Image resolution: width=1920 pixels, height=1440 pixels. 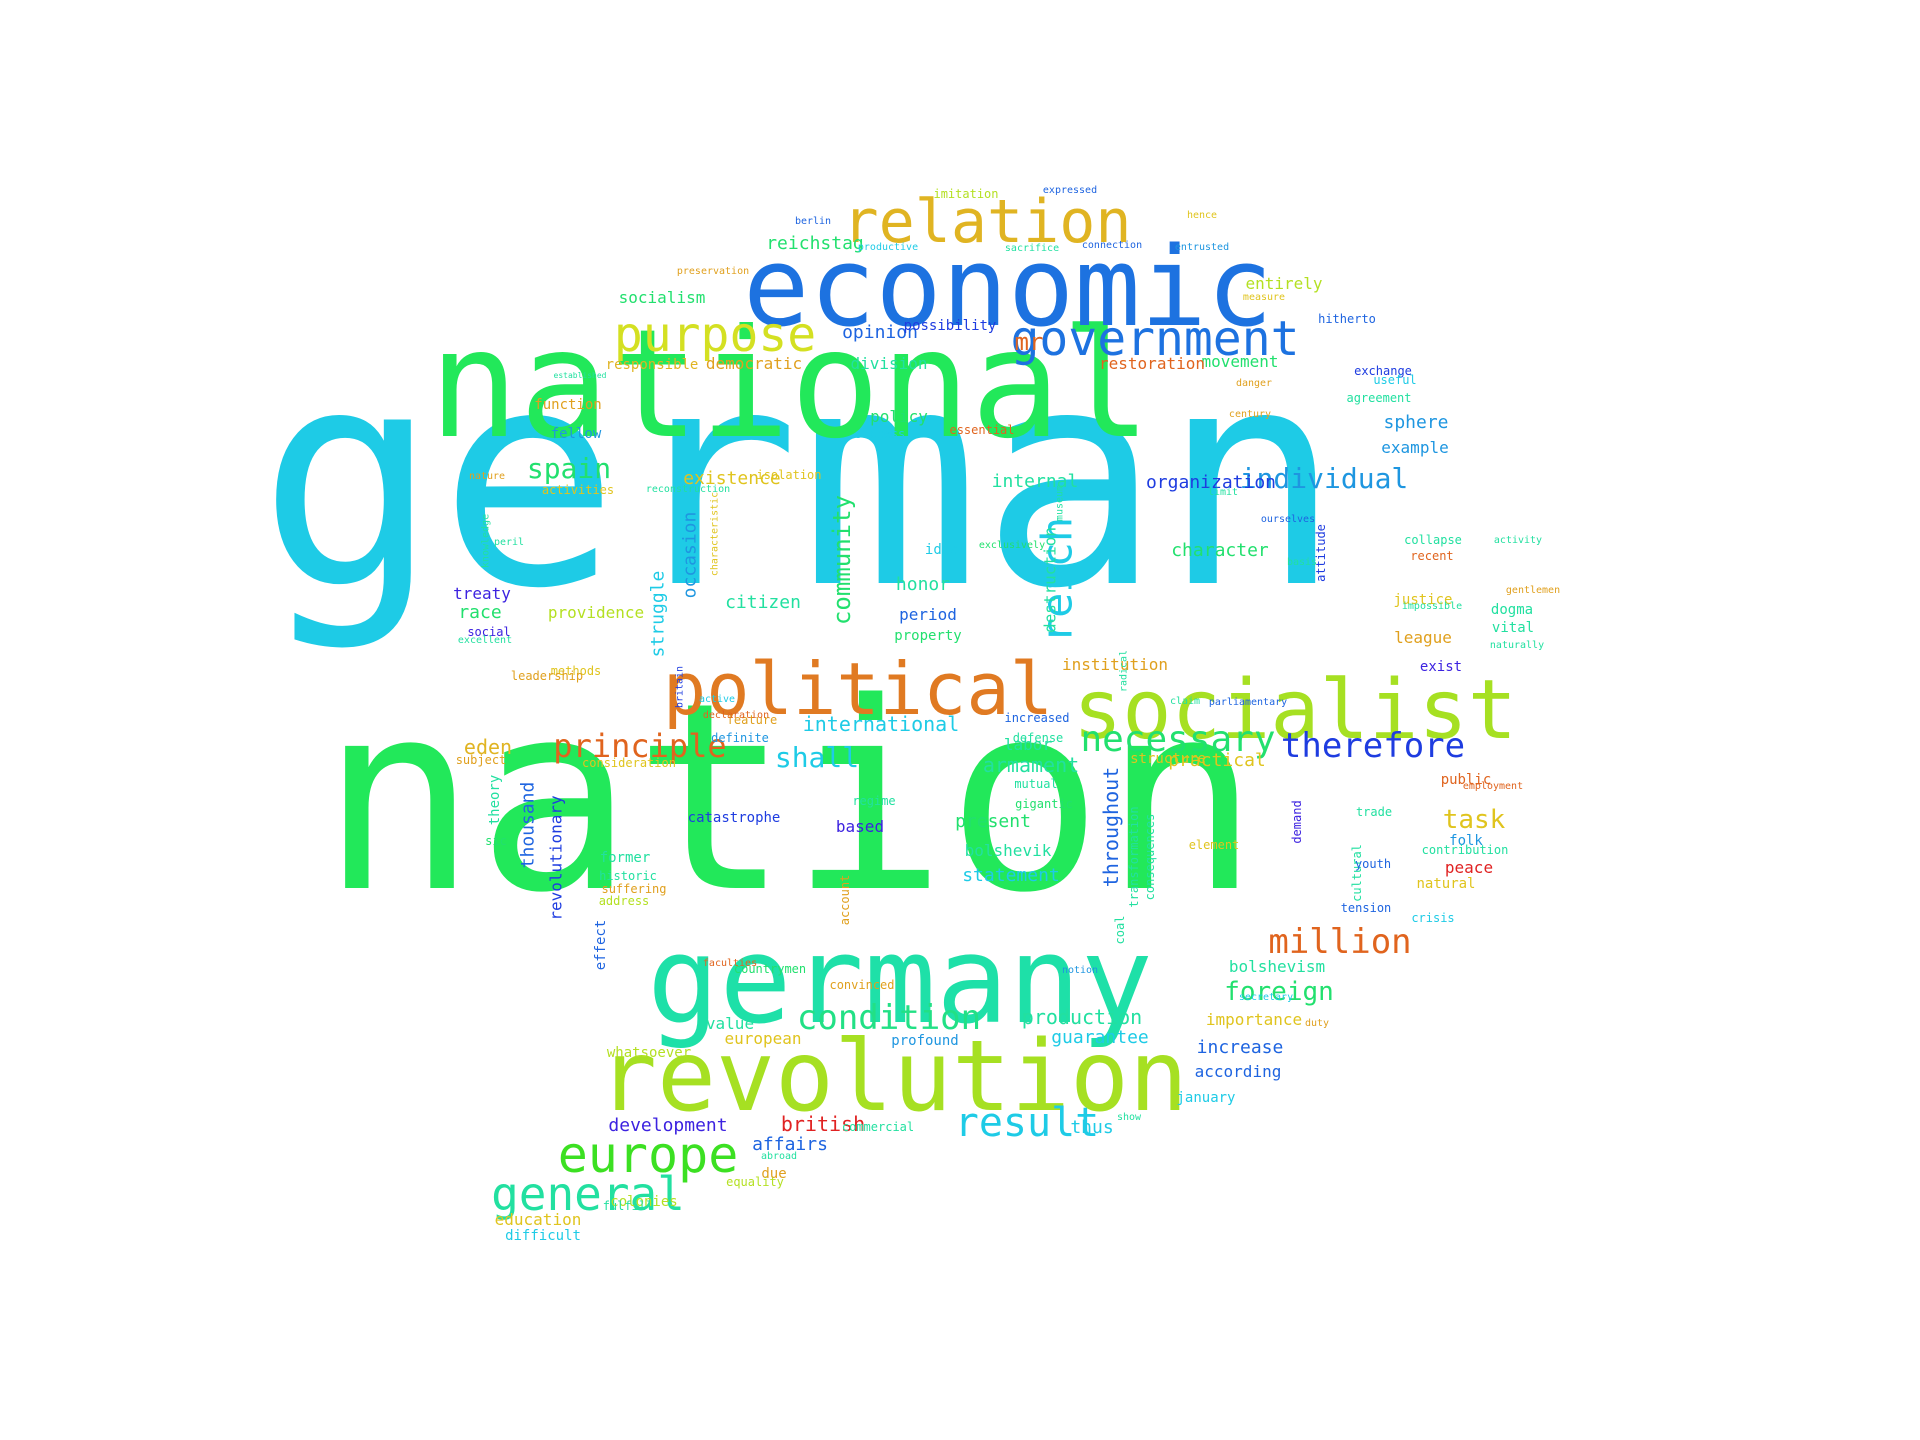 I want to click on word: exchange, so click(x=1383, y=371).